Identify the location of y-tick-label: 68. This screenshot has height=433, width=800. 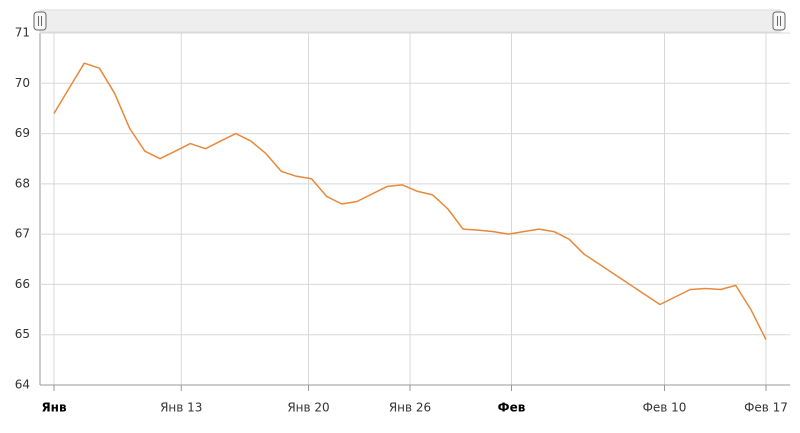
(22, 183).